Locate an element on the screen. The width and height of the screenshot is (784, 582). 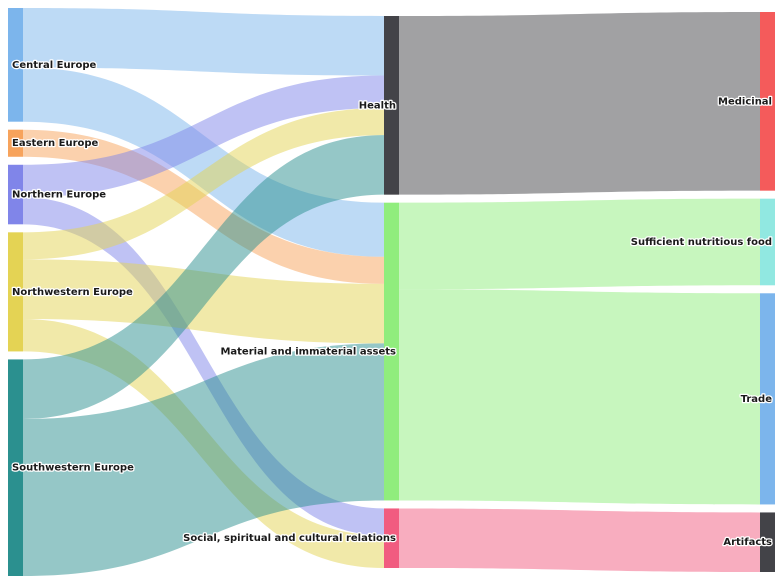
label-artifacts: Artifacts is located at coordinates (747, 542).